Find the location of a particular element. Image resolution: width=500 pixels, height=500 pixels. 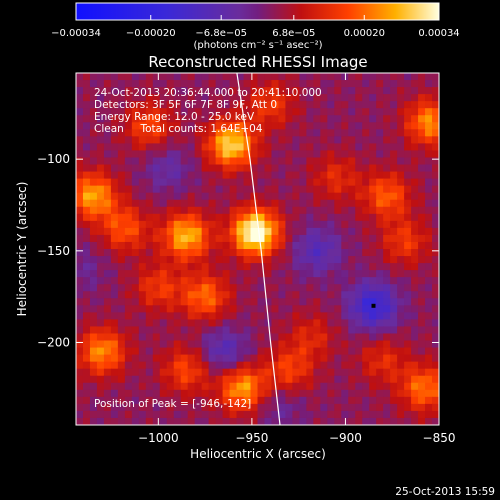

x-tick-label: −850 is located at coordinates (439, 438).